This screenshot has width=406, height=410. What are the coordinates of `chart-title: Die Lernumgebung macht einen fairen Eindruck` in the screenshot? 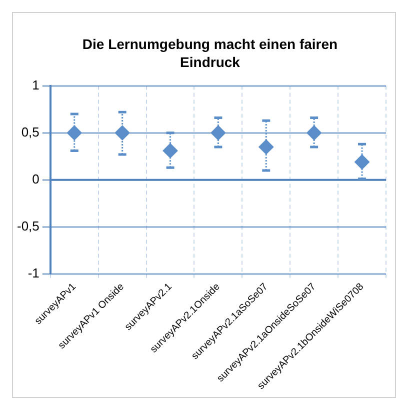 It's located at (210, 53).